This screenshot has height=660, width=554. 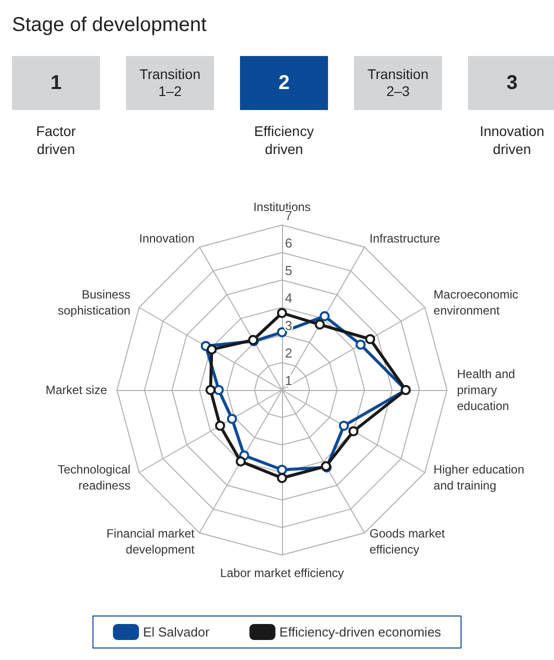 What do you see at coordinates (284, 140) in the screenshot?
I see `text: Efficiency driven` at bounding box center [284, 140].